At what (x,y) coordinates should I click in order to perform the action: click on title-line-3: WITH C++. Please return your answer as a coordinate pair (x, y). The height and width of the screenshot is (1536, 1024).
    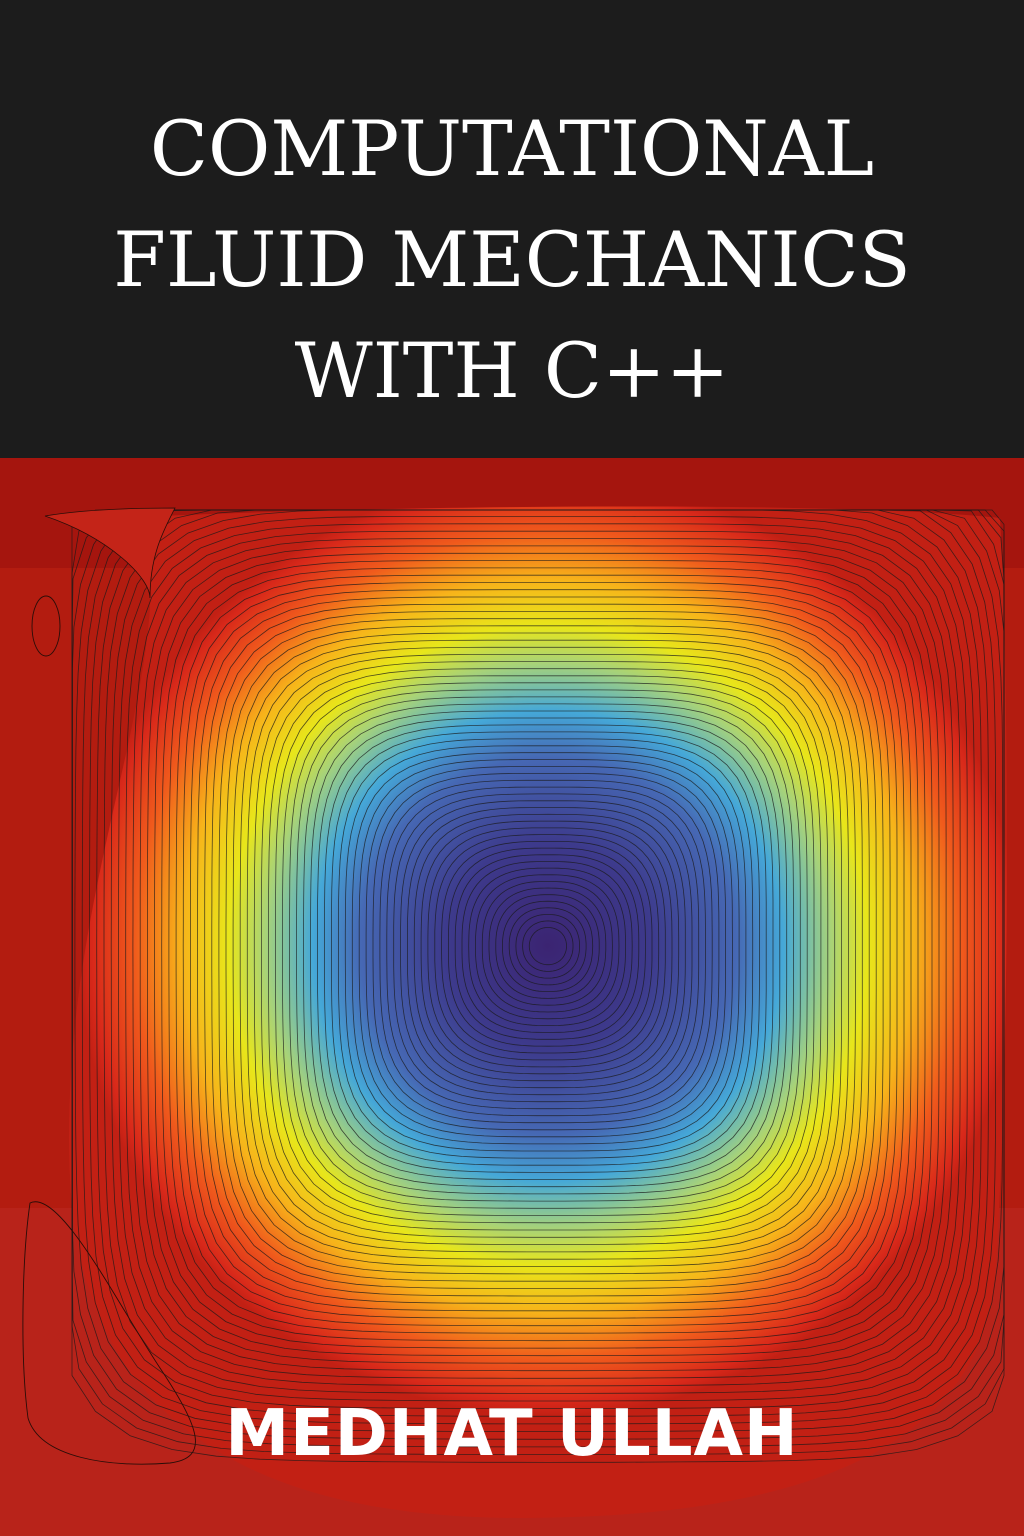
    Looking at the image, I should click on (512, 370).